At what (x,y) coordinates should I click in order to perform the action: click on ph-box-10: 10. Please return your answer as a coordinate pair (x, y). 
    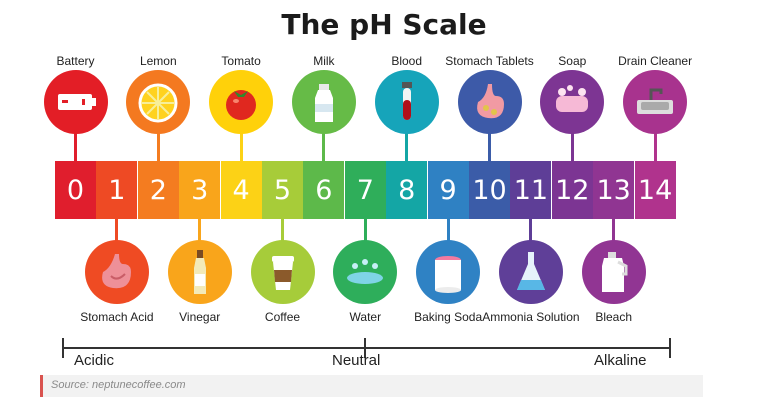
    Looking at the image, I should click on (489, 190).